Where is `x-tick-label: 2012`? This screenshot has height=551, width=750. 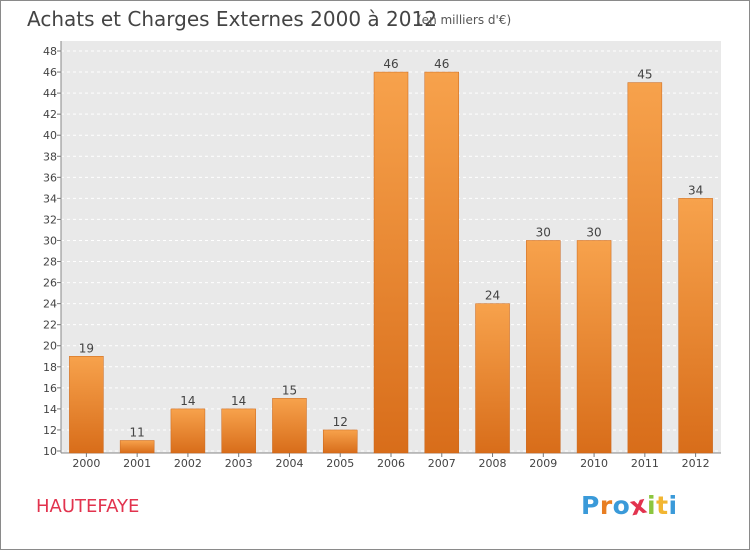 x-tick-label: 2012 is located at coordinates (696, 463).